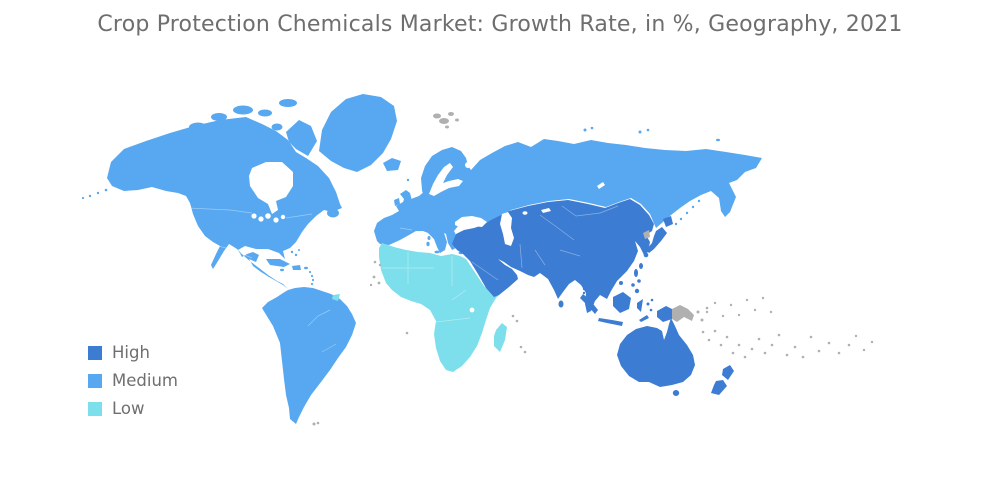  What do you see at coordinates (360, 133) in the screenshot?
I see `region-greenland` at bounding box center [360, 133].